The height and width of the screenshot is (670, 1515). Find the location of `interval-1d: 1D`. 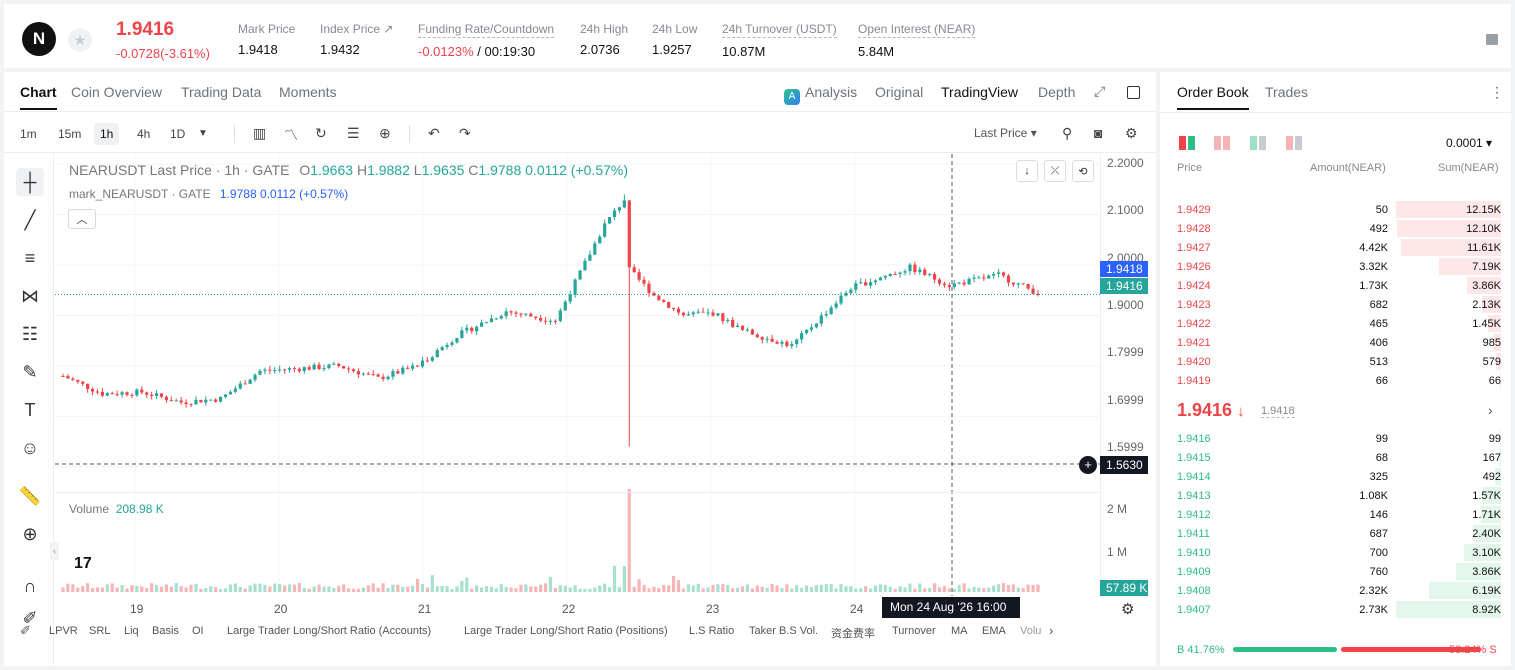

interval-1d: 1D is located at coordinates (178, 134).